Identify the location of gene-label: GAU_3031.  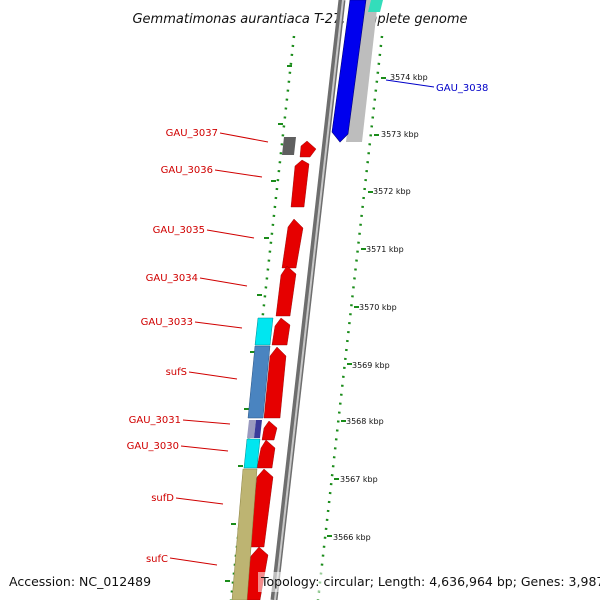
(155, 420).